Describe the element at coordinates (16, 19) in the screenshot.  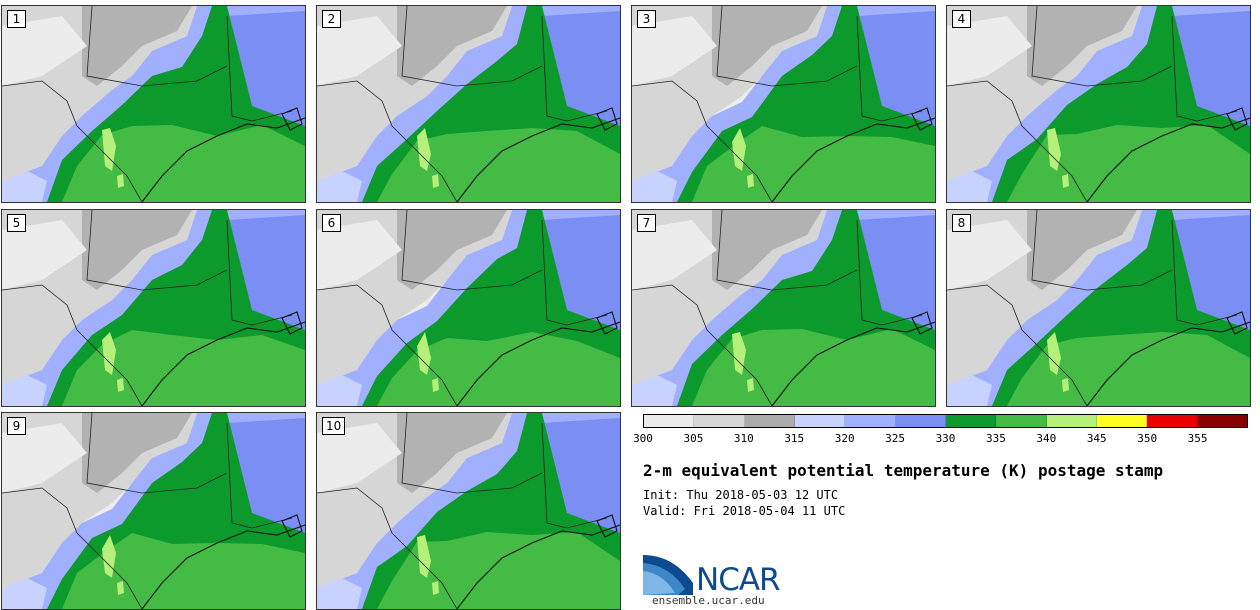
I see `member-number: 1` at that location.